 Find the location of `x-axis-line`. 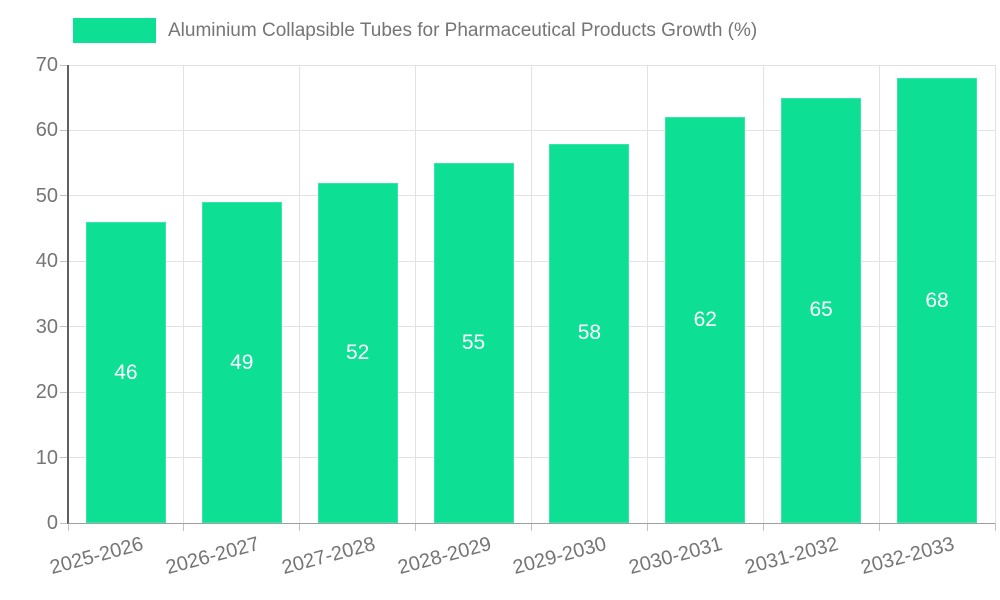

x-axis-line is located at coordinates (531, 523).